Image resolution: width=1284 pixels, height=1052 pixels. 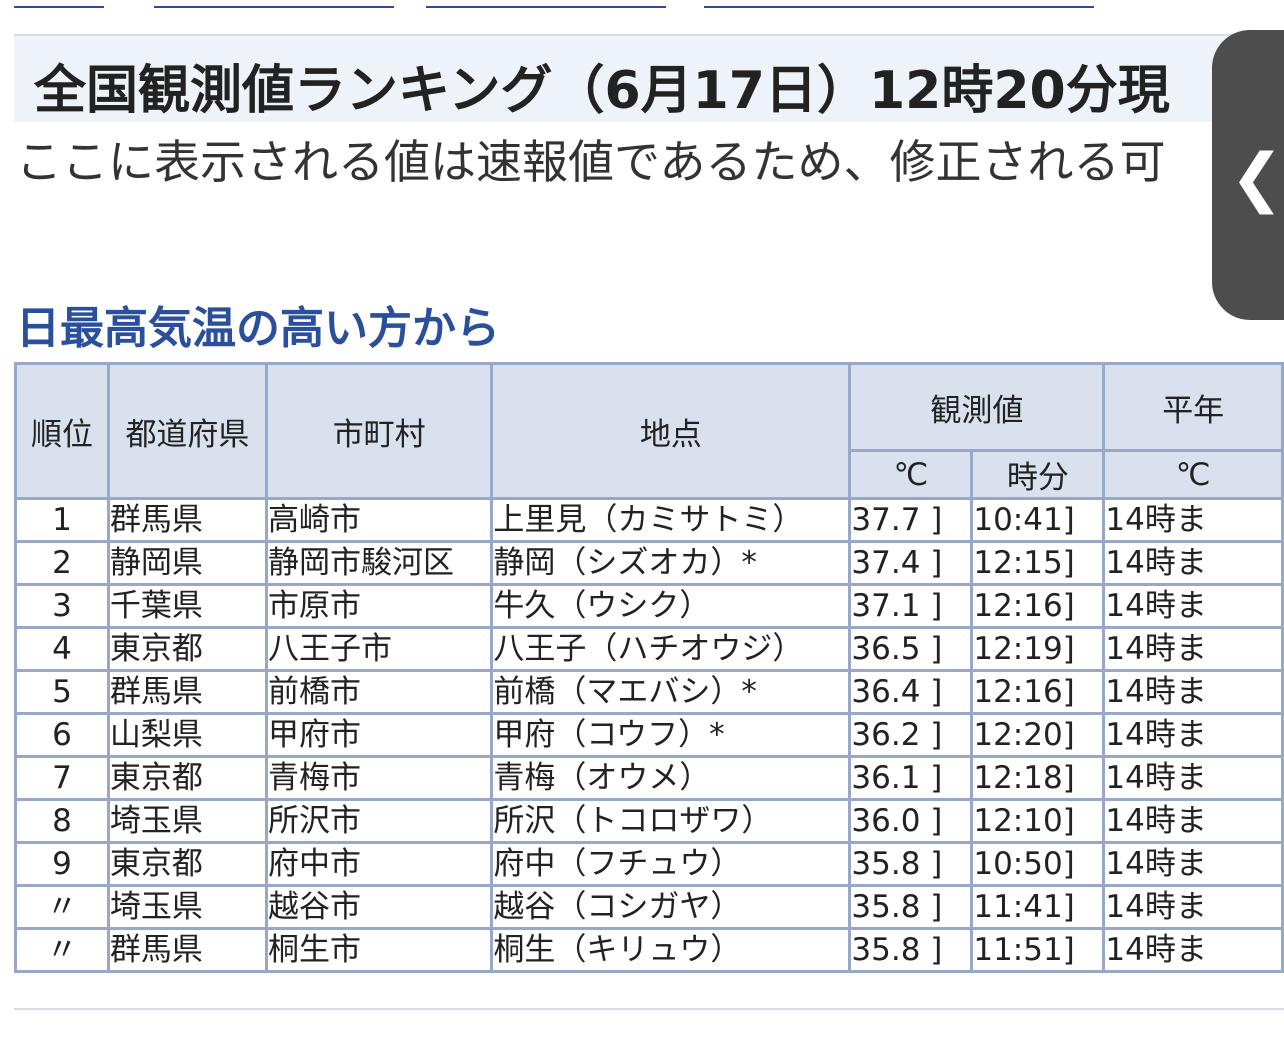 What do you see at coordinates (671, 431) in the screenshot?
I see `header-point: 地点` at bounding box center [671, 431].